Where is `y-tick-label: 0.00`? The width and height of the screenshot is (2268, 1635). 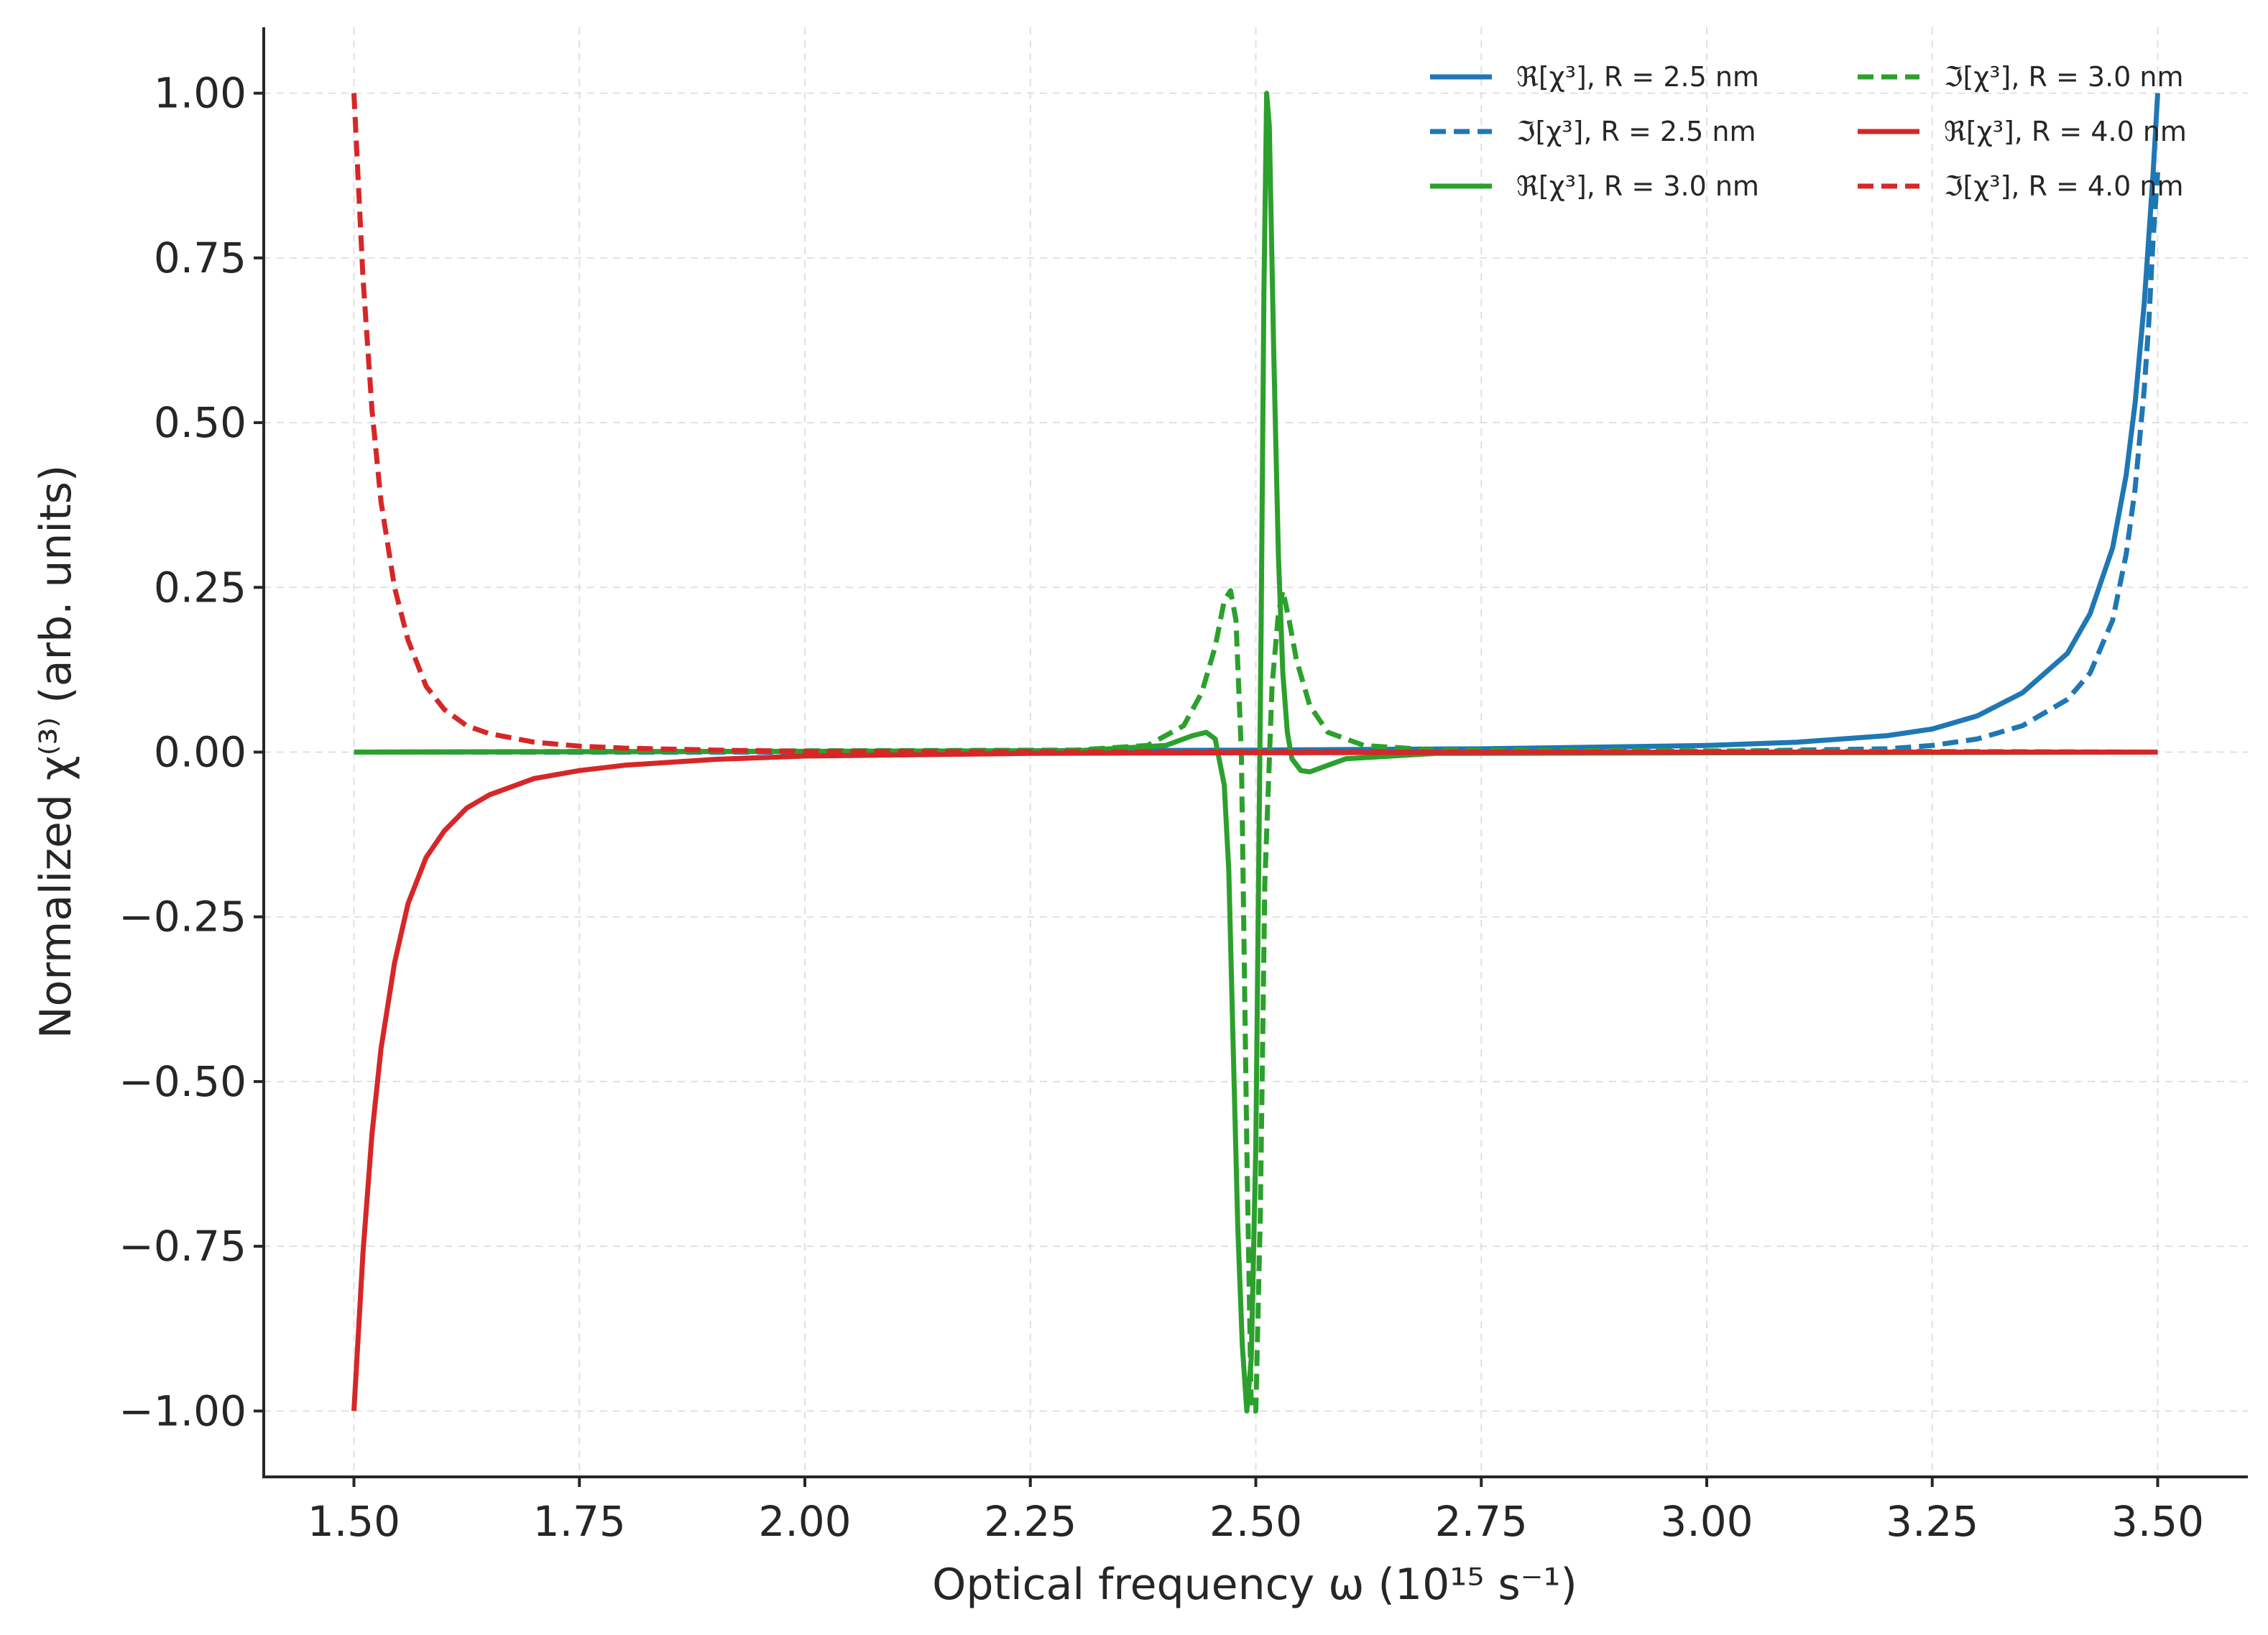
y-tick-label: 0.00 is located at coordinates (200, 752).